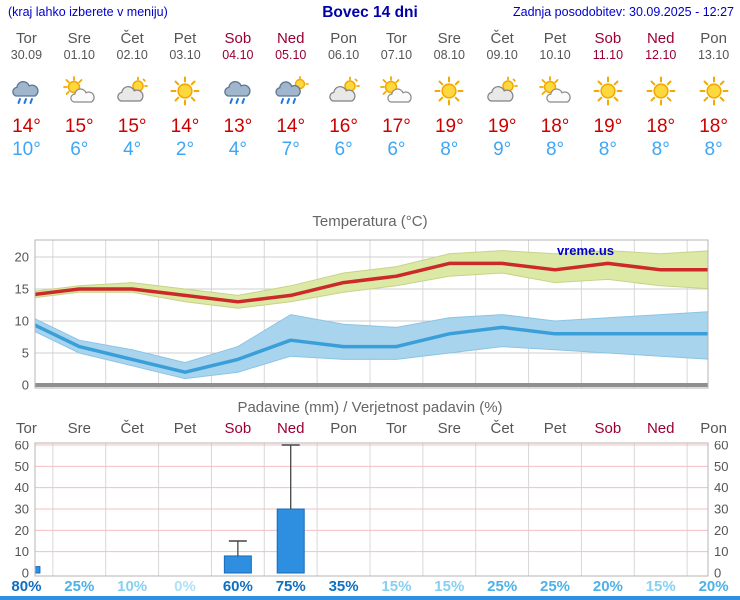  I want to click on day-date: 01.10, so click(79, 55).